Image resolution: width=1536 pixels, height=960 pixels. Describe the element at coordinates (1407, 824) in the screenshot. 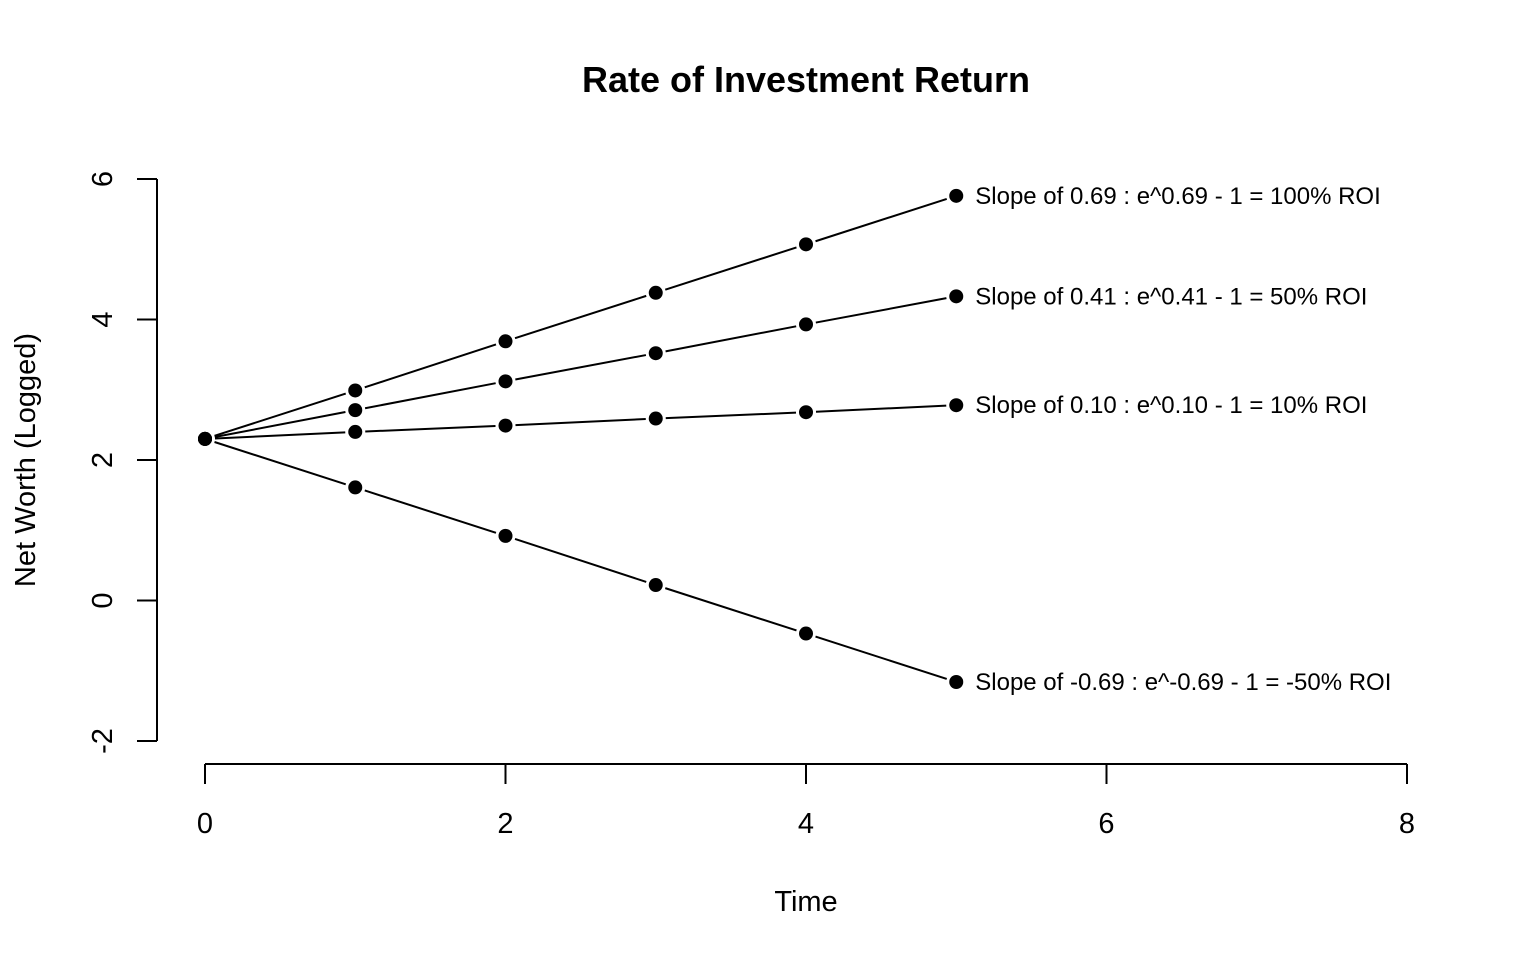

I see `x-tick-label: 8` at that location.